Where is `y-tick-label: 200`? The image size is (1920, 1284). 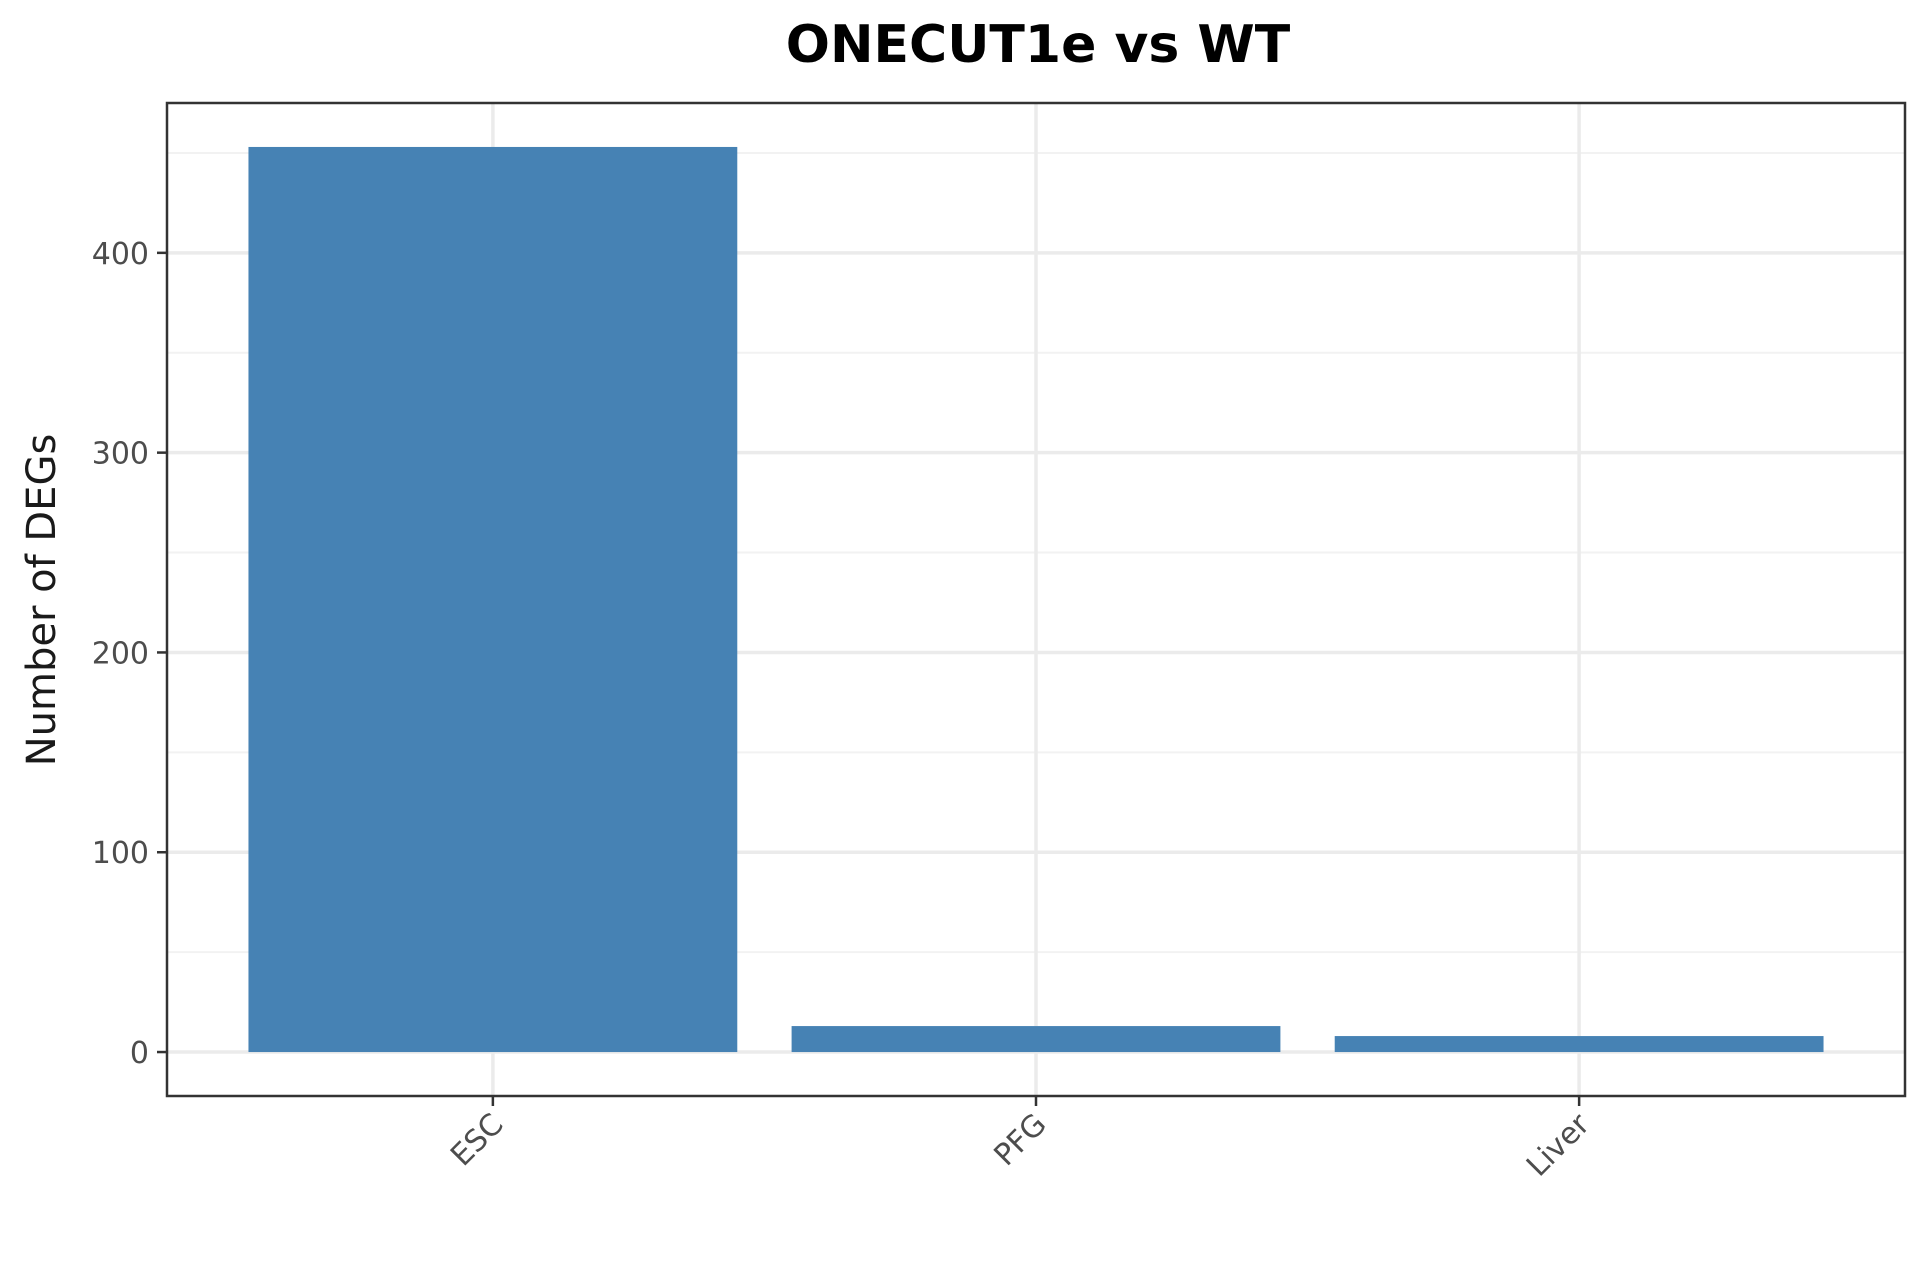 y-tick-label: 200 is located at coordinates (120, 653).